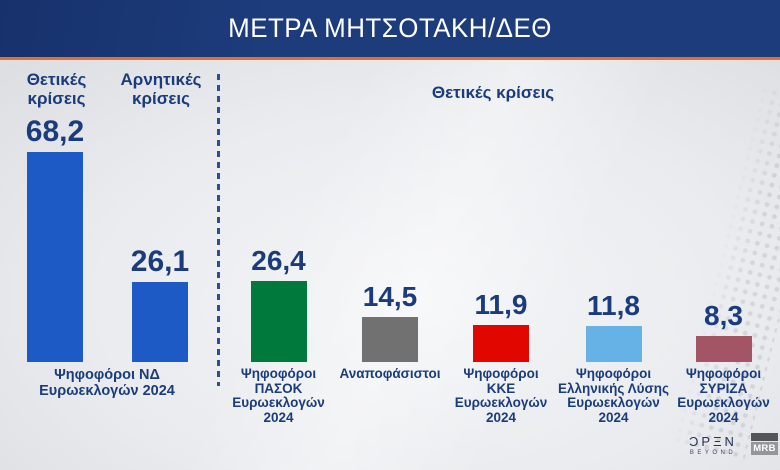  Describe the element at coordinates (723, 395) in the screenshot. I see `bar-label-syriza: Ψηφοφόροι ΣΥΡΙΖΑ Ευρωεκλογών 2024` at that location.